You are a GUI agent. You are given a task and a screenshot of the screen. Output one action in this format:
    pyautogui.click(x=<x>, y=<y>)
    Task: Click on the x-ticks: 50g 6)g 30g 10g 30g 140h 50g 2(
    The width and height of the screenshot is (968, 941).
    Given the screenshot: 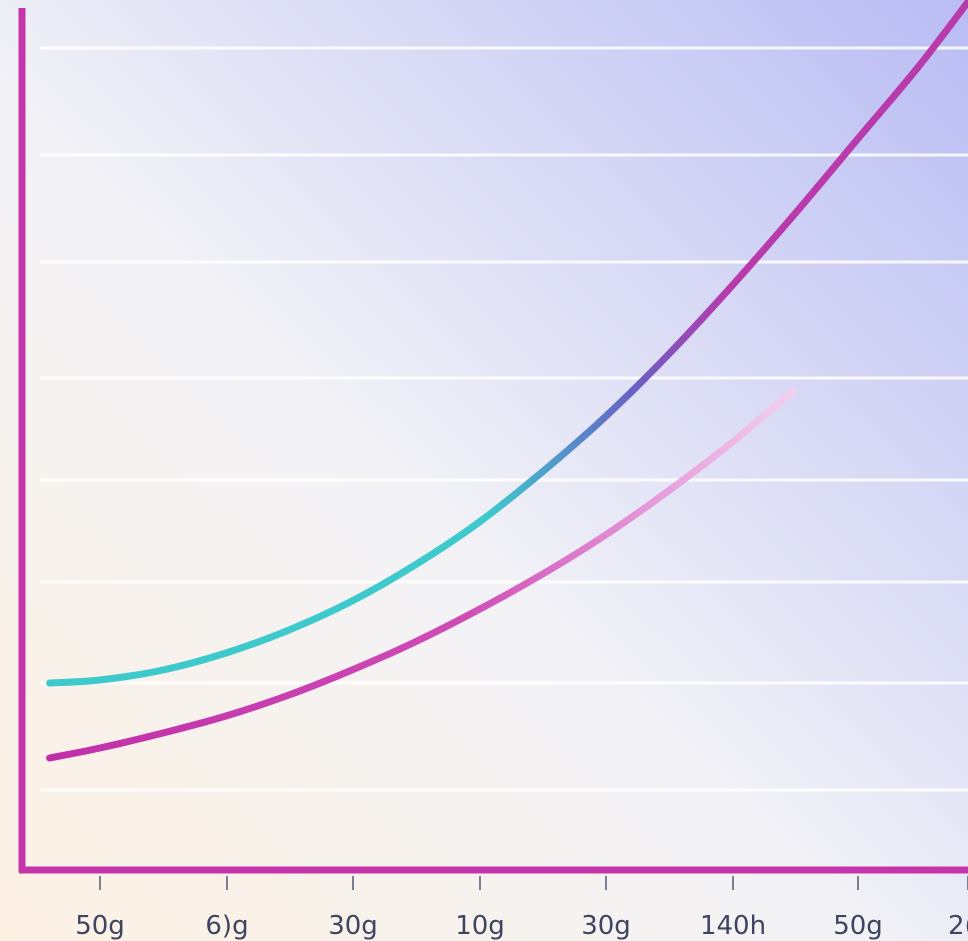 What is the action you would take?
    pyautogui.click(x=521, y=908)
    